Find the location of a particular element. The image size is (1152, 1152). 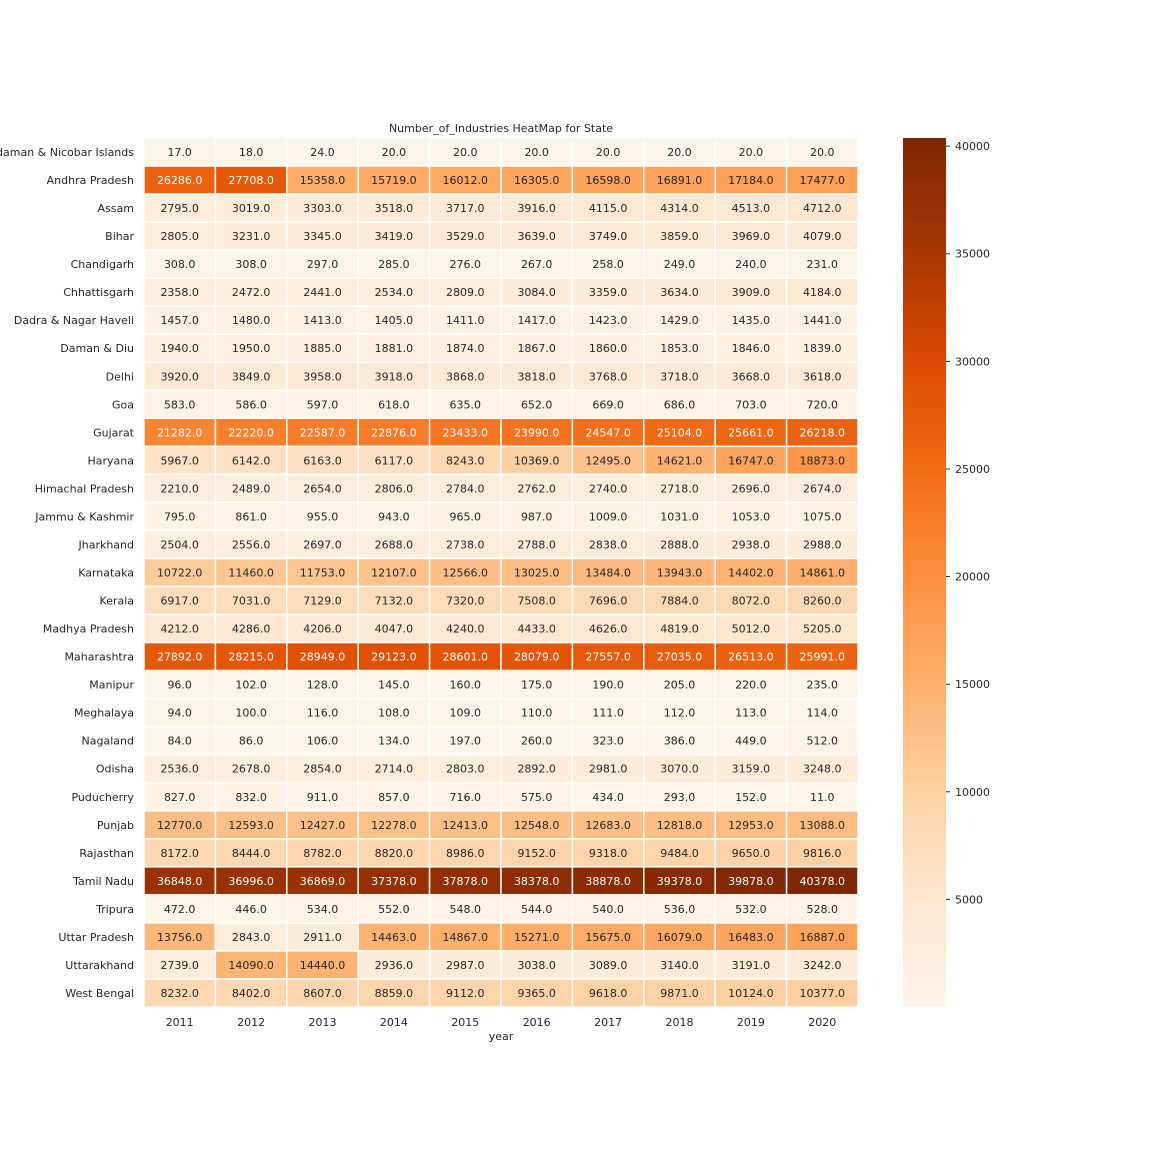

heatmap-cell-label: 293.0 is located at coordinates (680, 797).